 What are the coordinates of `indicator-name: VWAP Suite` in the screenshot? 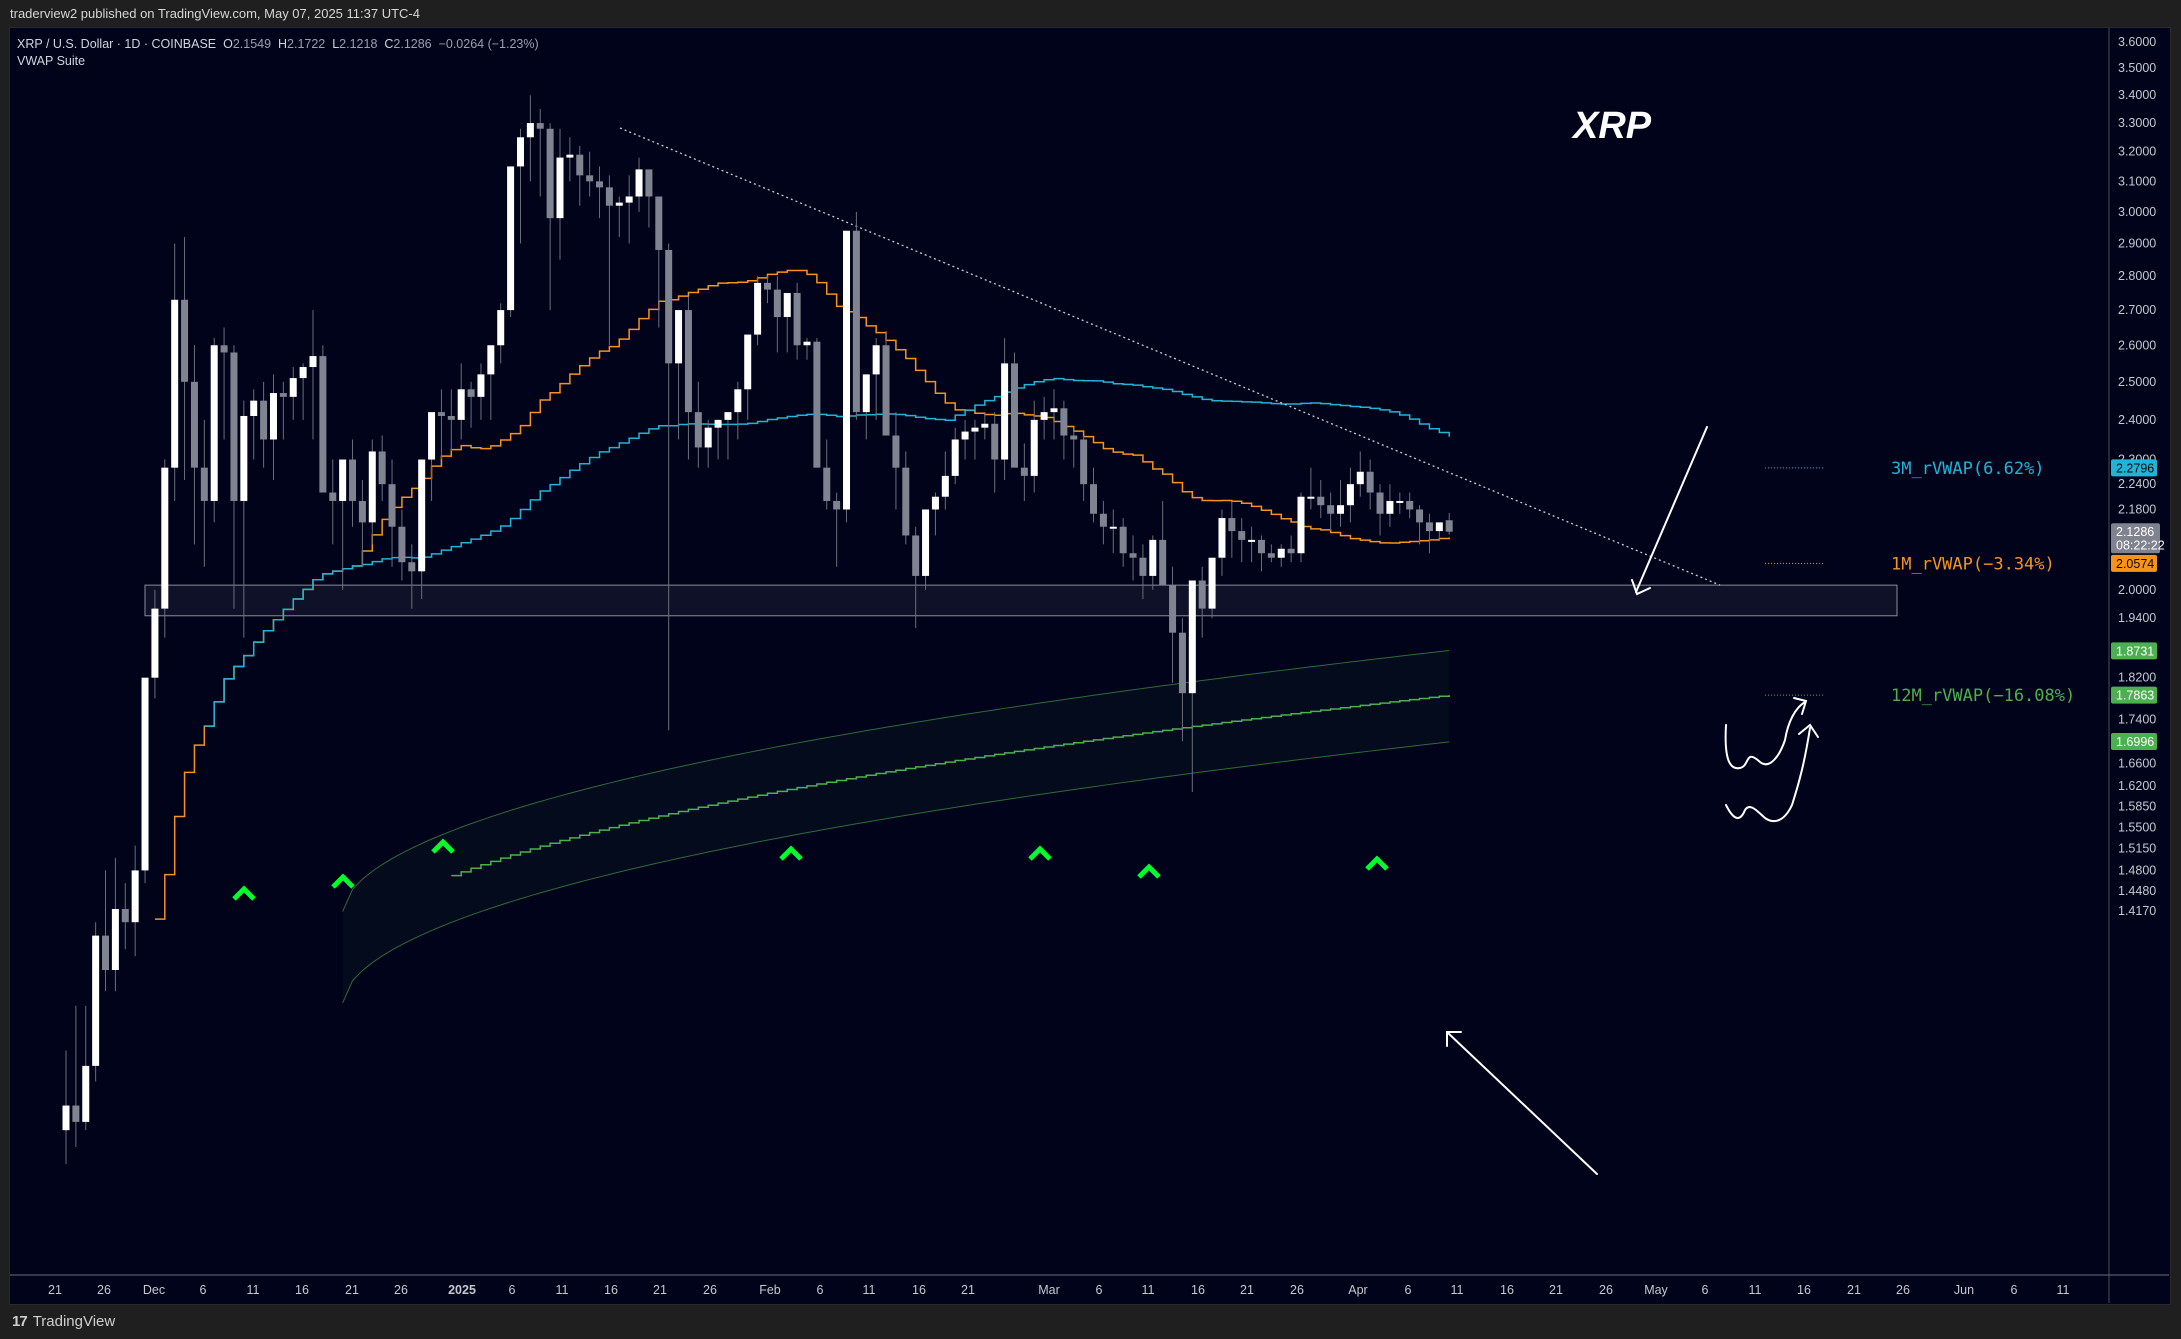 It's located at (51, 61).